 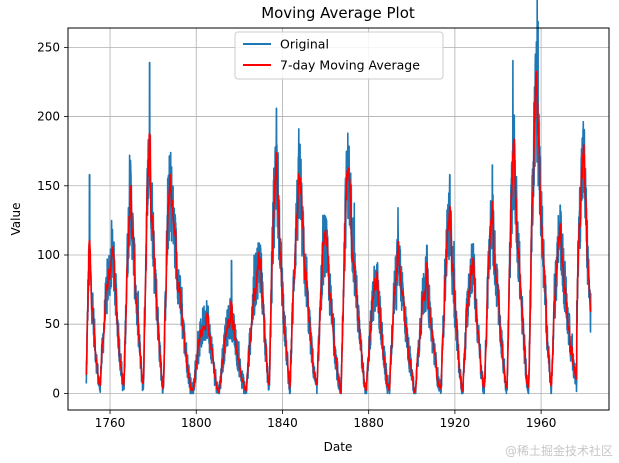 I want to click on x-tick-label: 1800, so click(x=196, y=423).